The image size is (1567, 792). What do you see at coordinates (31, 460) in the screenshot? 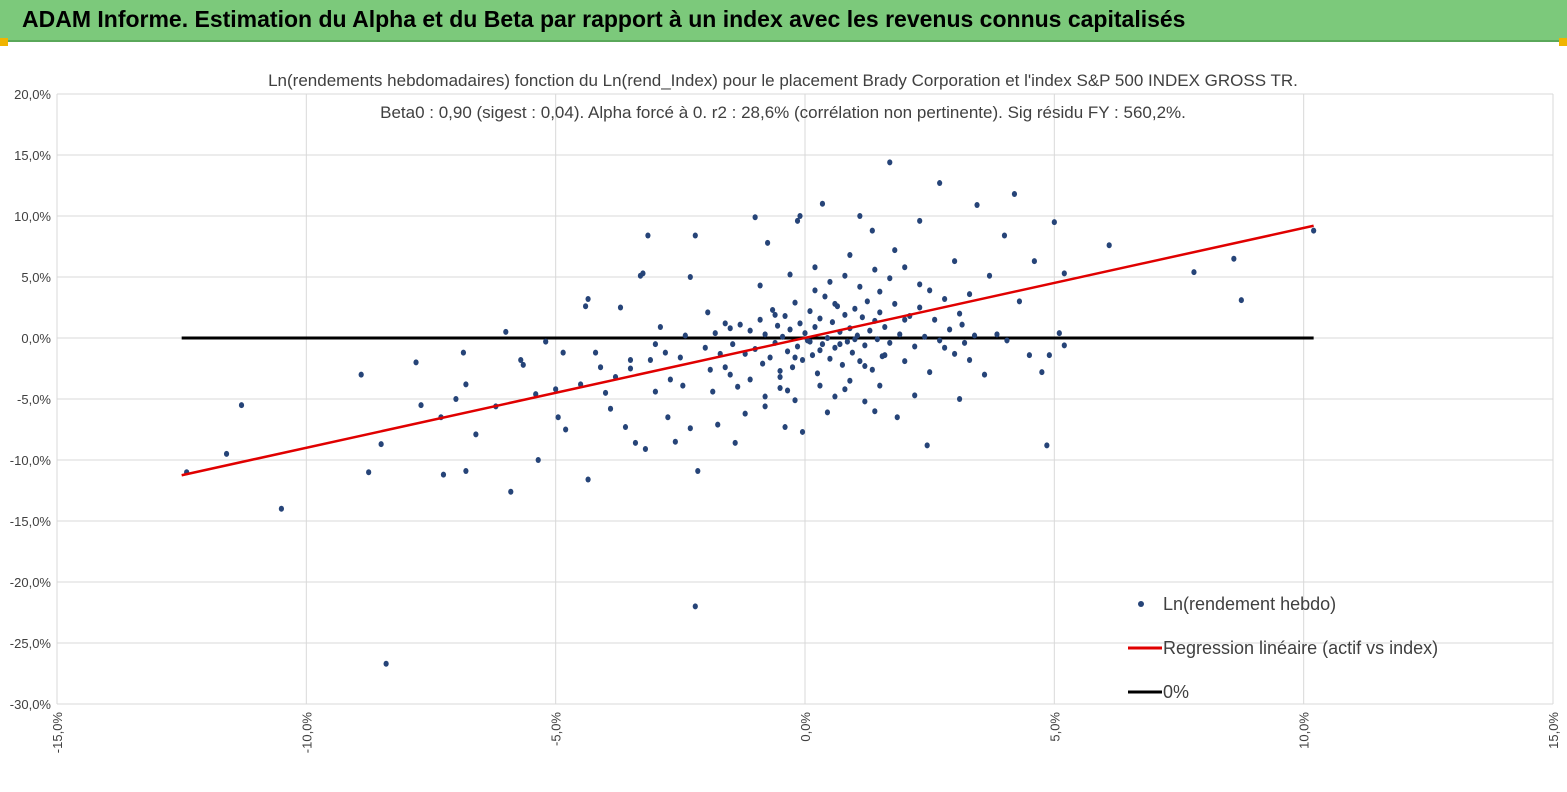
I see `y-tick-label: -10,0%` at bounding box center [31, 460].